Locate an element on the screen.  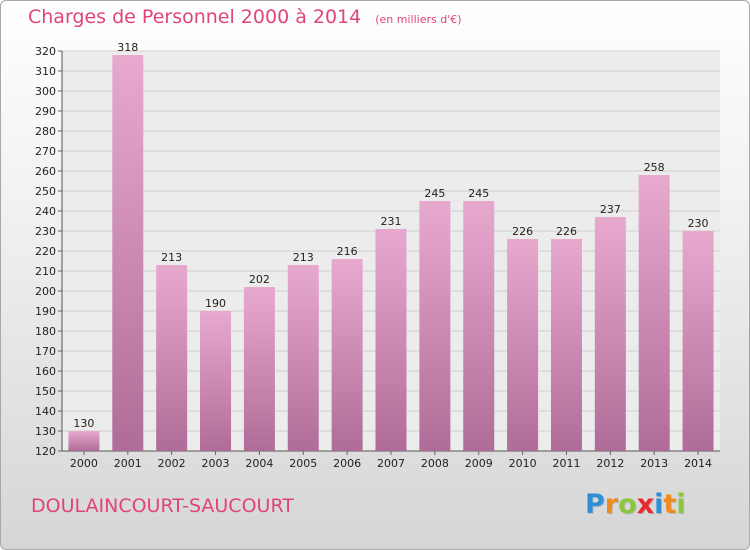
chart-title: Charges de Personnel 2000 à 2014 is located at coordinates (195, 17).